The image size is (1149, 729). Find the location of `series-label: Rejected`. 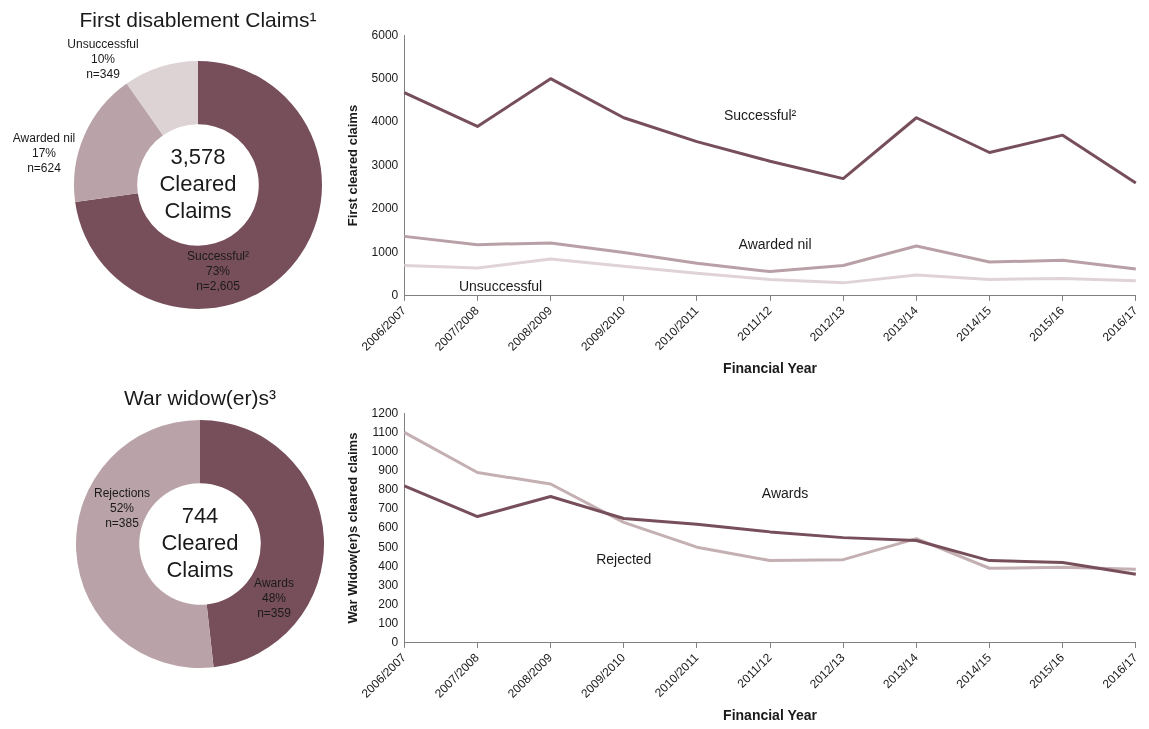

series-label: Rejected is located at coordinates (624, 559).